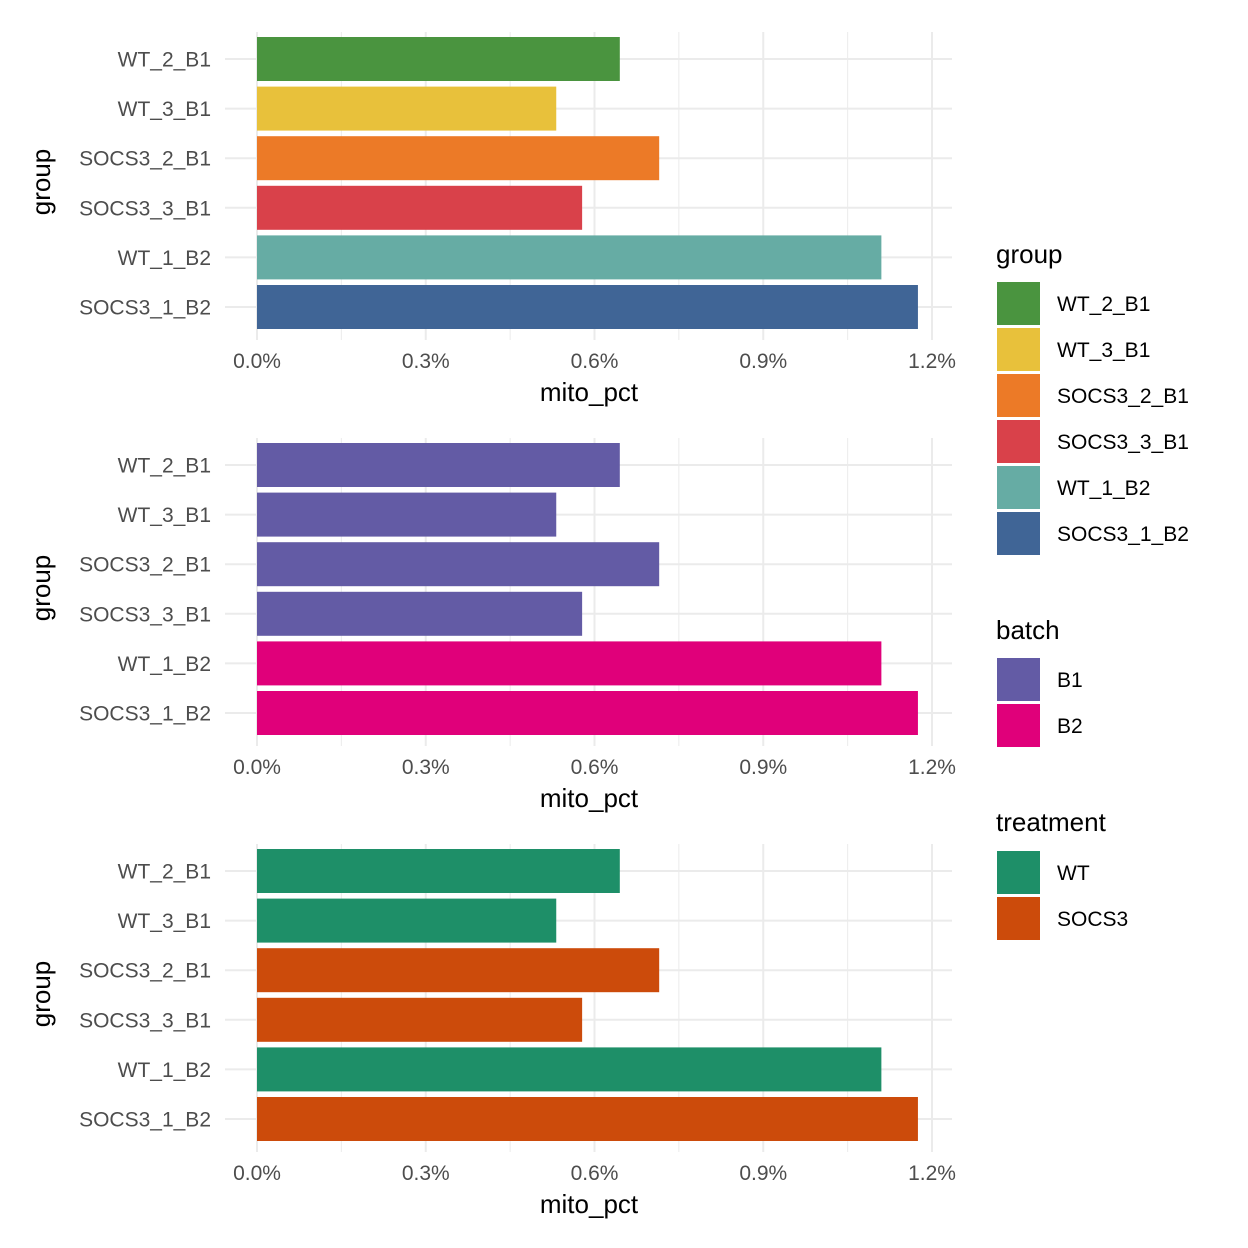 Image resolution: width=1248 pixels, height=1248 pixels. I want to click on legend-batch: batch B1 B2, so click(1039, 681).